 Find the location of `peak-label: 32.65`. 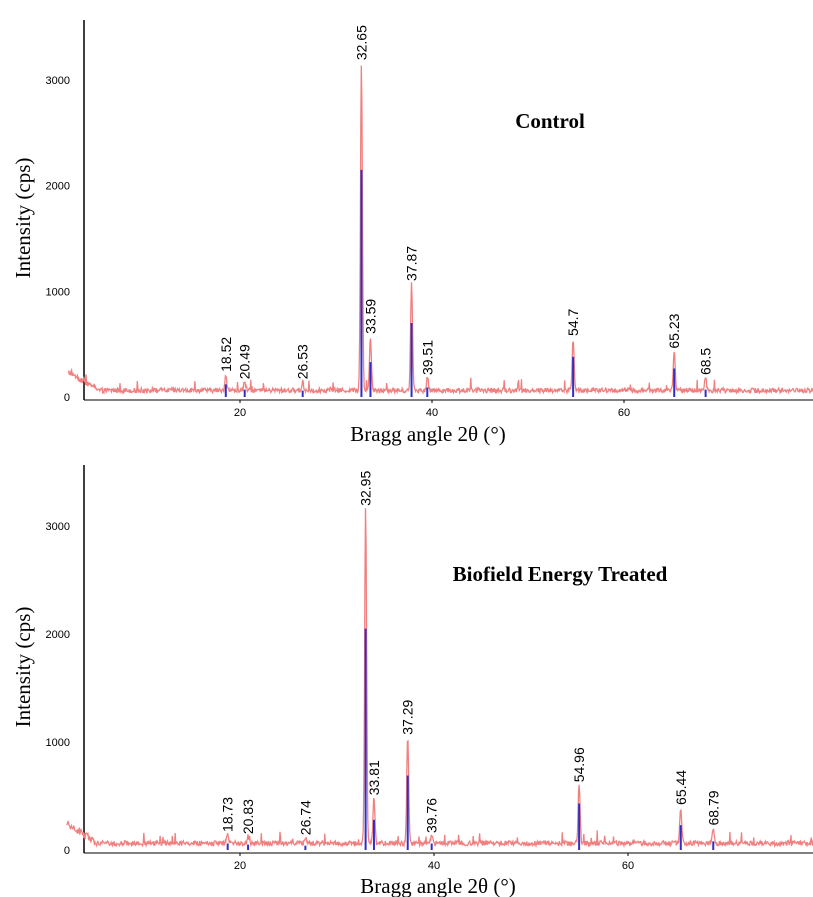

peak-label: 32.65 is located at coordinates (361, 42).